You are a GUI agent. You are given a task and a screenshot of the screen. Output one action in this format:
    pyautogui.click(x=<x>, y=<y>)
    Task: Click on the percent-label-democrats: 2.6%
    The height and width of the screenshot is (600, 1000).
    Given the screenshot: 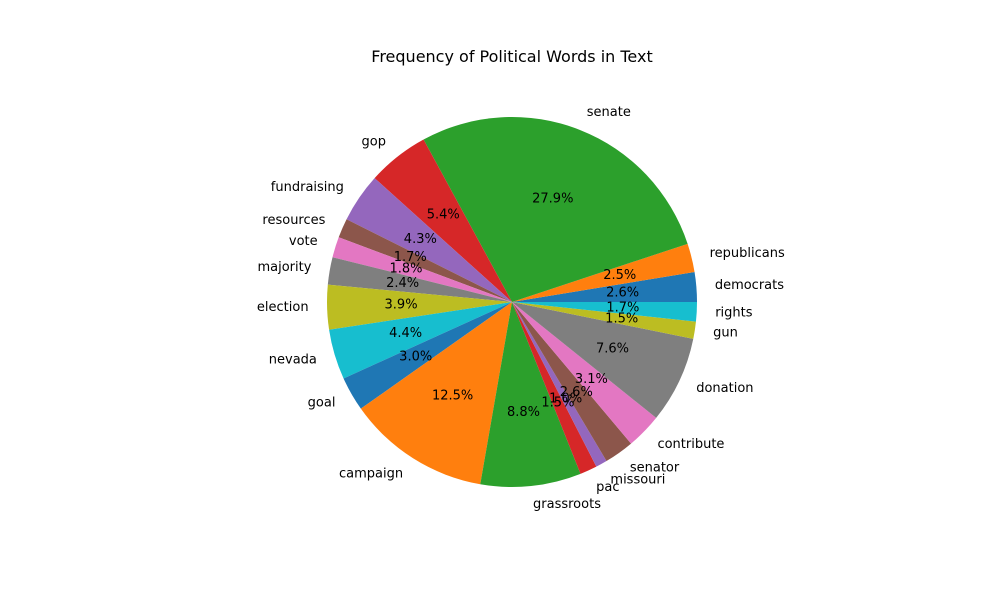 What is the action you would take?
    pyautogui.click(x=622, y=292)
    